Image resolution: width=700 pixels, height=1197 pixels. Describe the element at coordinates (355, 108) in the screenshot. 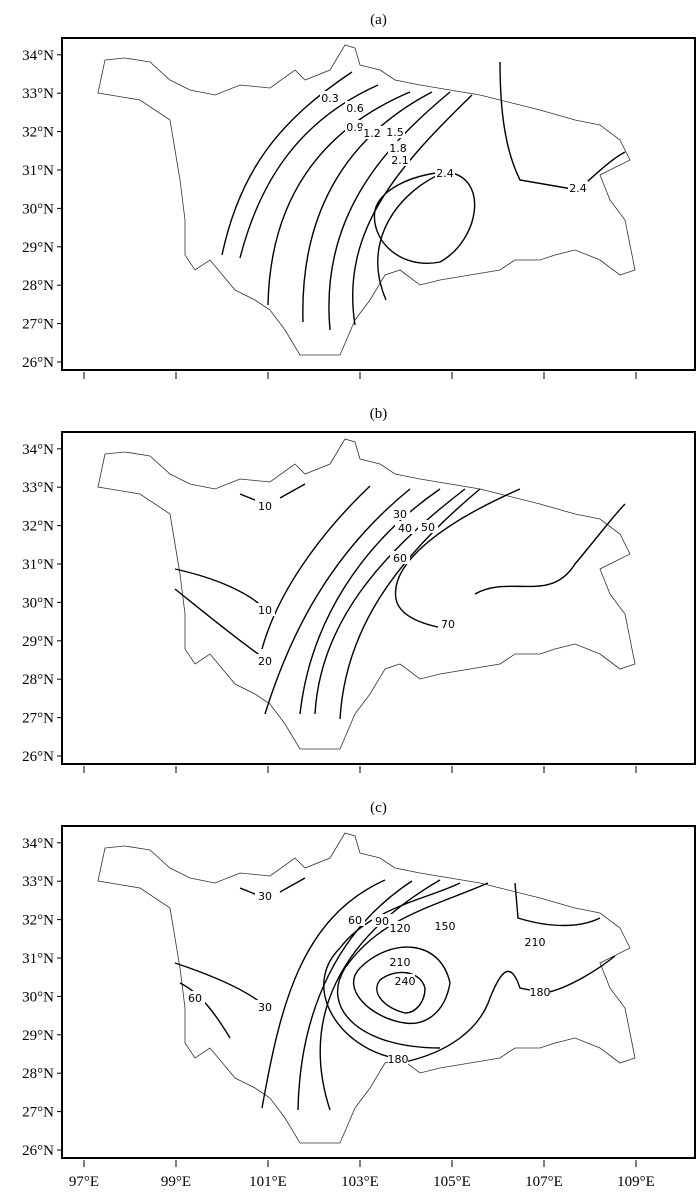

I see `contour-label: 0.6` at that location.